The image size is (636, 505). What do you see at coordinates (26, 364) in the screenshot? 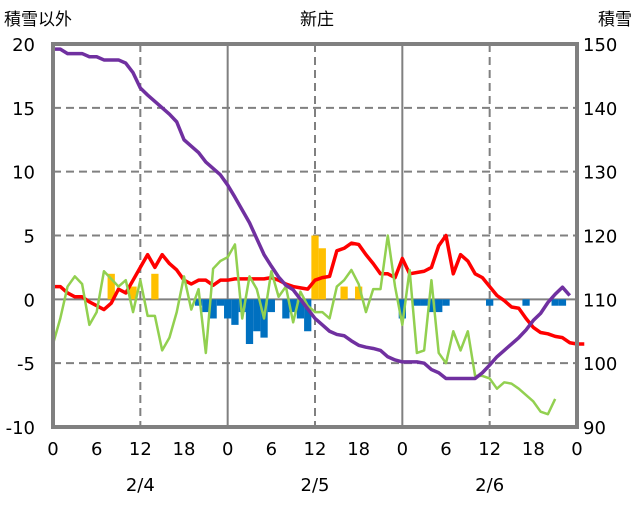
I see `y-left-tick-label: -5` at bounding box center [26, 364].